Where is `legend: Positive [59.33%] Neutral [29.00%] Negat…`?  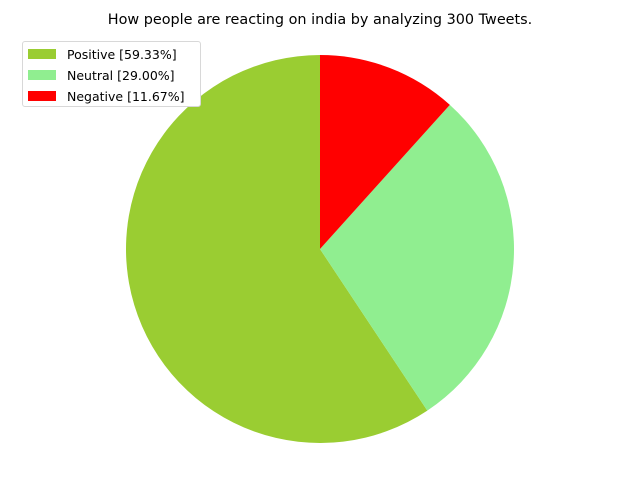 legend: Positive [59.33%] Neutral [29.00%] Negat… is located at coordinates (111, 74).